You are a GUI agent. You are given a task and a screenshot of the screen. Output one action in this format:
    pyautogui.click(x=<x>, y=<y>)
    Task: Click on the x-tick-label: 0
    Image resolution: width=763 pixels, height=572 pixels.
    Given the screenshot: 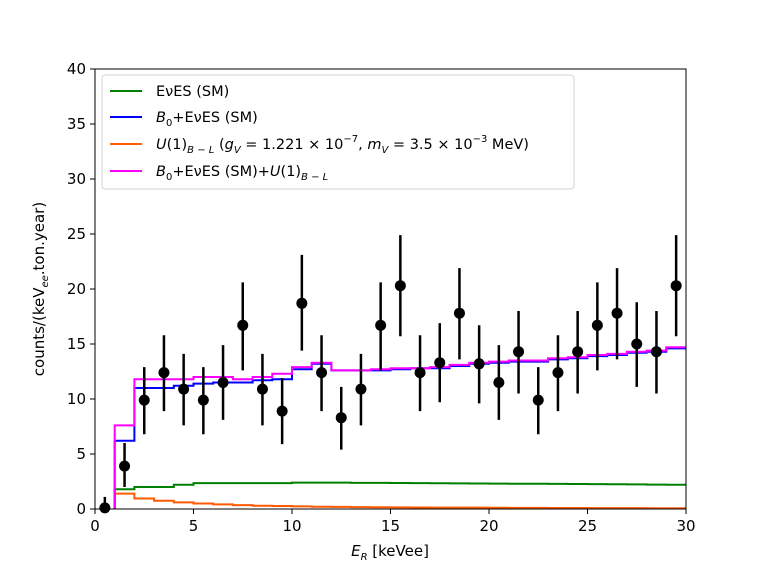 What is the action you would take?
    pyautogui.click(x=95, y=526)
    